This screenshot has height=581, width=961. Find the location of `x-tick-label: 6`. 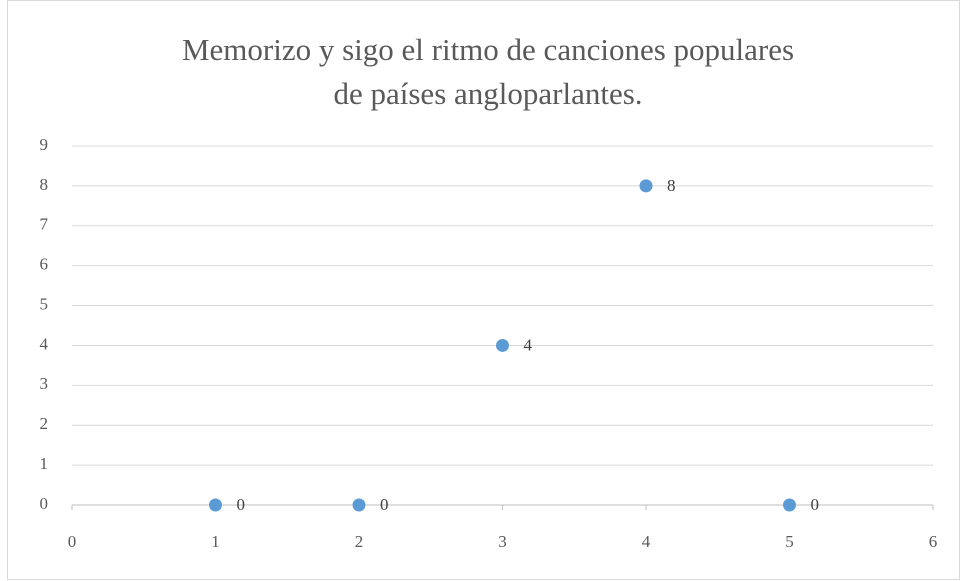

x-tick-label: 6 is located at coordinates (933, 541).